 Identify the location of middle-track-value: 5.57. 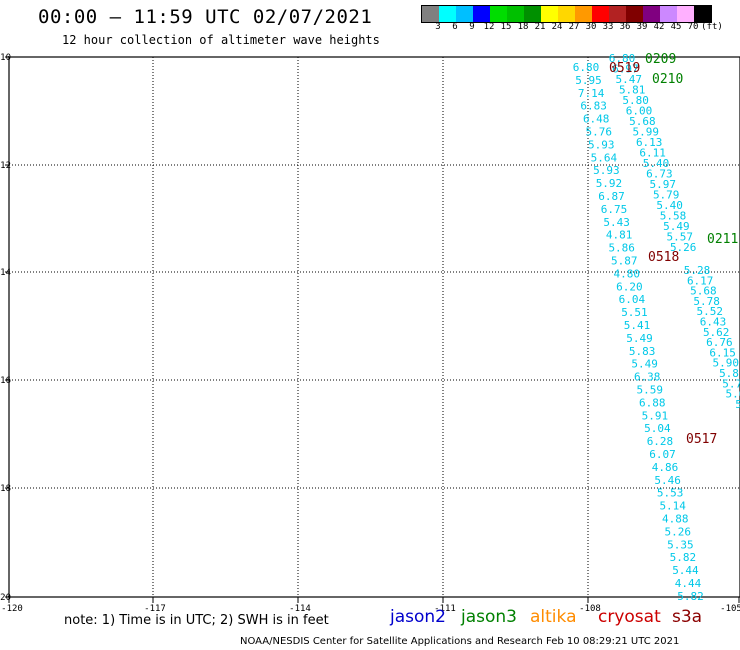
(680, 237).